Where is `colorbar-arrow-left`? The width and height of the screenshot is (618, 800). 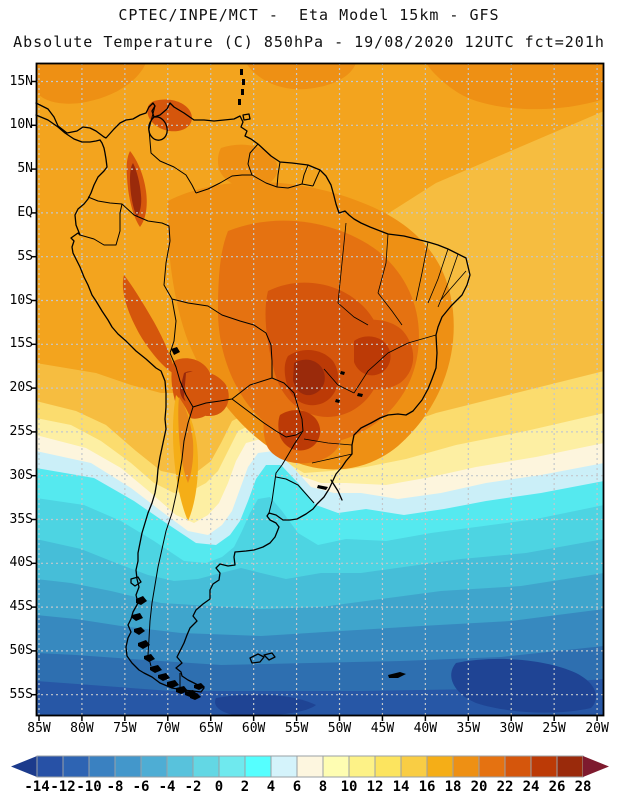 colorbar-arrow-left is located at coordinates (24, 766).